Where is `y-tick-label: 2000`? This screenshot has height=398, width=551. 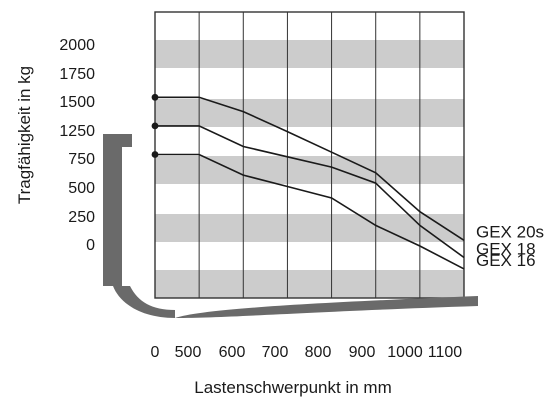
y-tick-label: 2000 is located at coordinates (77, 45).